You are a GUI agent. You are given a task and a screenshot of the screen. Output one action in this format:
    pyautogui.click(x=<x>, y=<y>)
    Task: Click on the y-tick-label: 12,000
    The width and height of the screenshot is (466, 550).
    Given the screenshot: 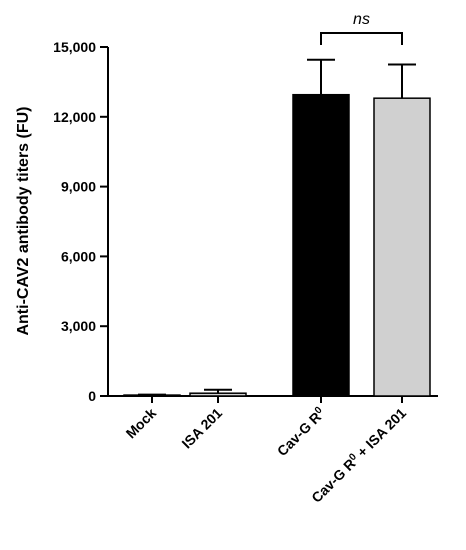 What is the action you would take?
    pyautogui.click(x=74, y=117)
    